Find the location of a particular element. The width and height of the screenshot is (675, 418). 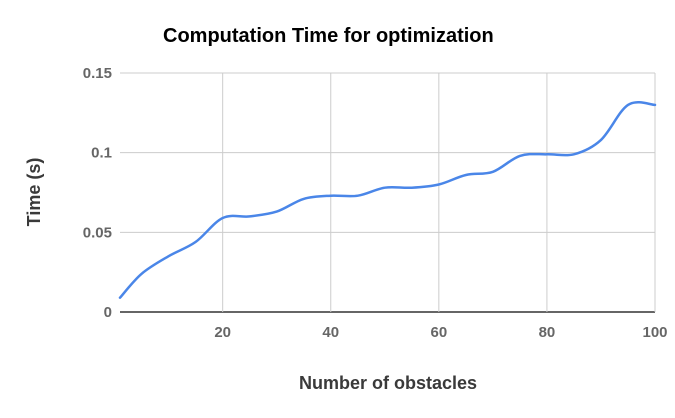

y-tick-label: 0.15 is located at coordinates (97, 73).